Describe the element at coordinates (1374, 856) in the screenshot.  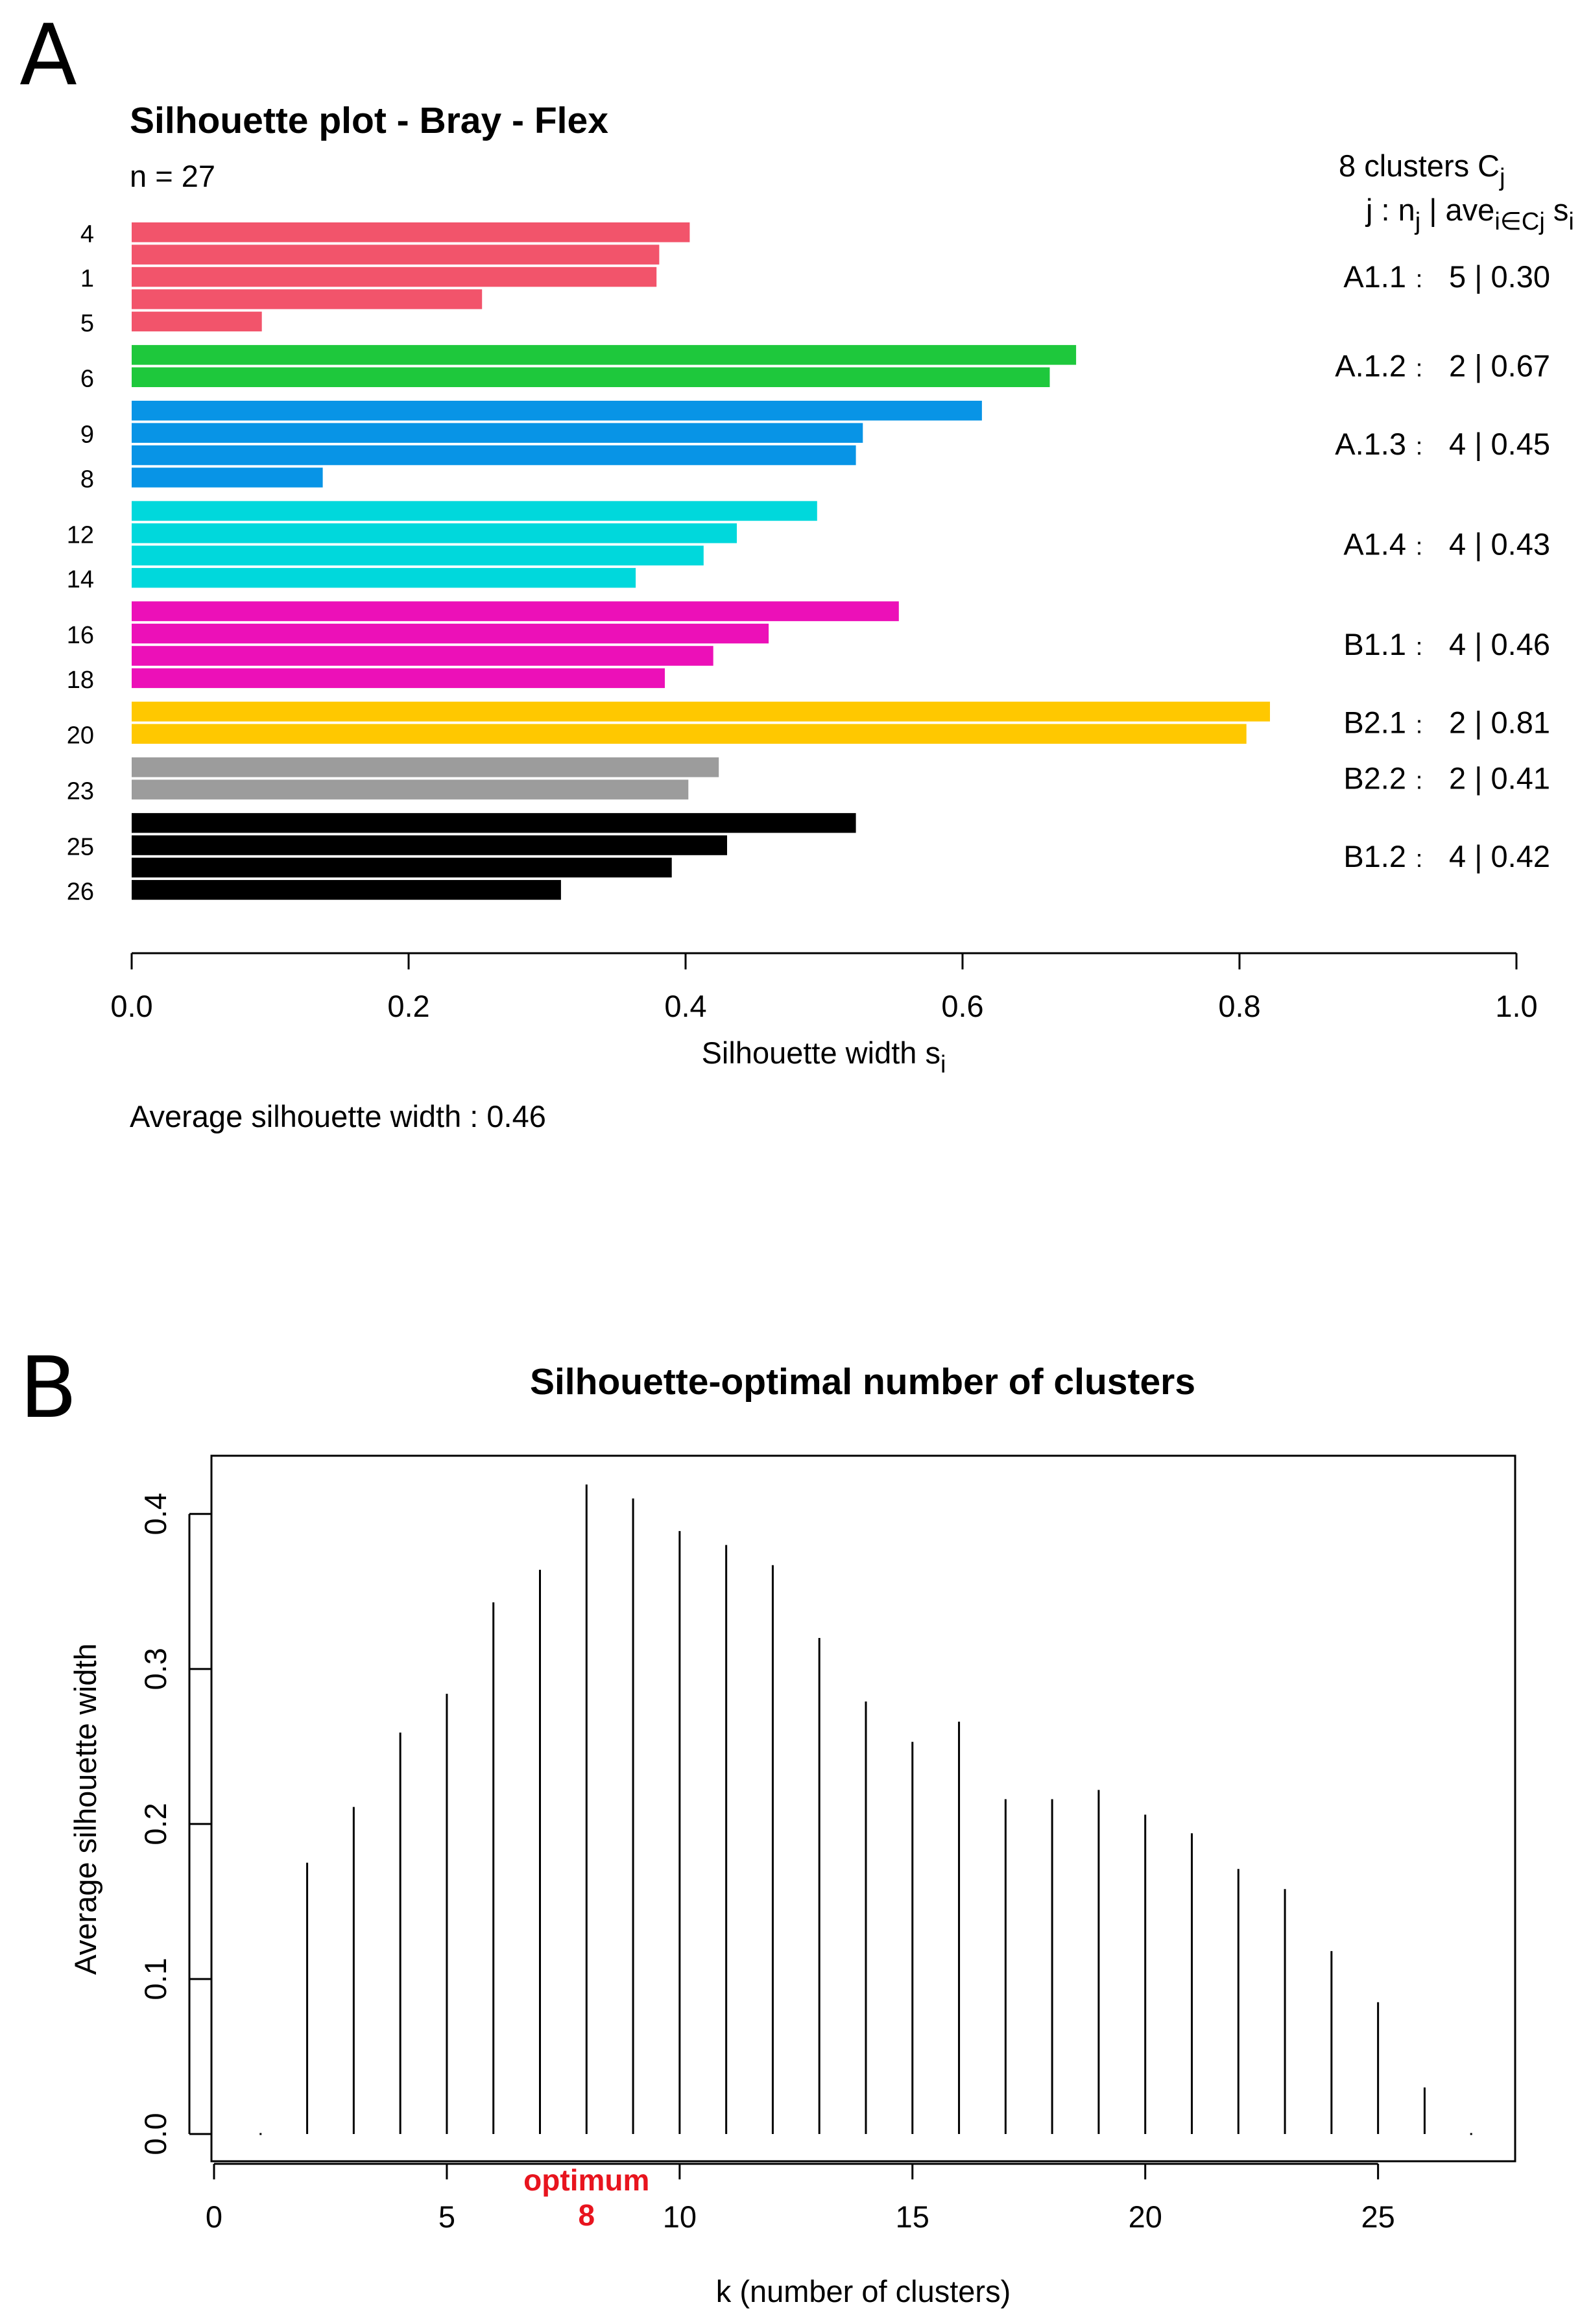
I see `cluster-name: B1.2` at that location.